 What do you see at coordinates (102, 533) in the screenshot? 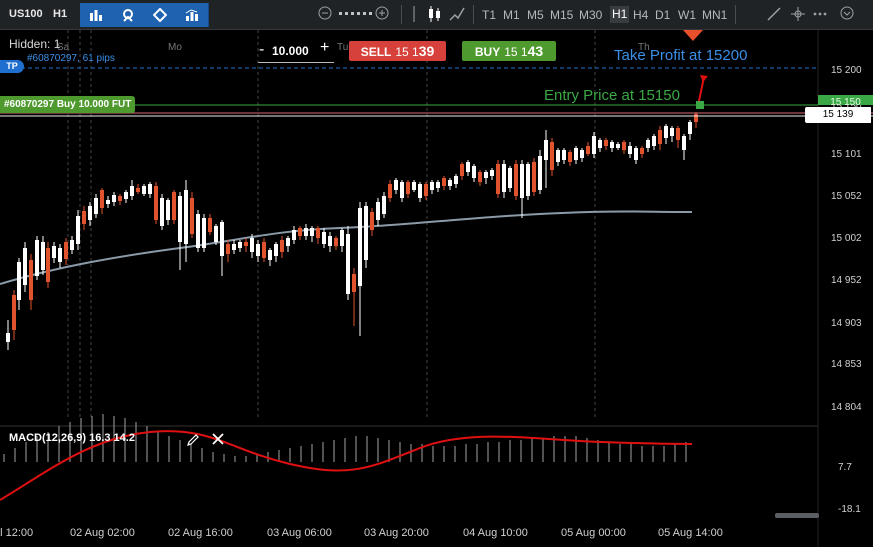
I see `time-tick: 02 Aug 02:00` at bounding box center [102, 533].